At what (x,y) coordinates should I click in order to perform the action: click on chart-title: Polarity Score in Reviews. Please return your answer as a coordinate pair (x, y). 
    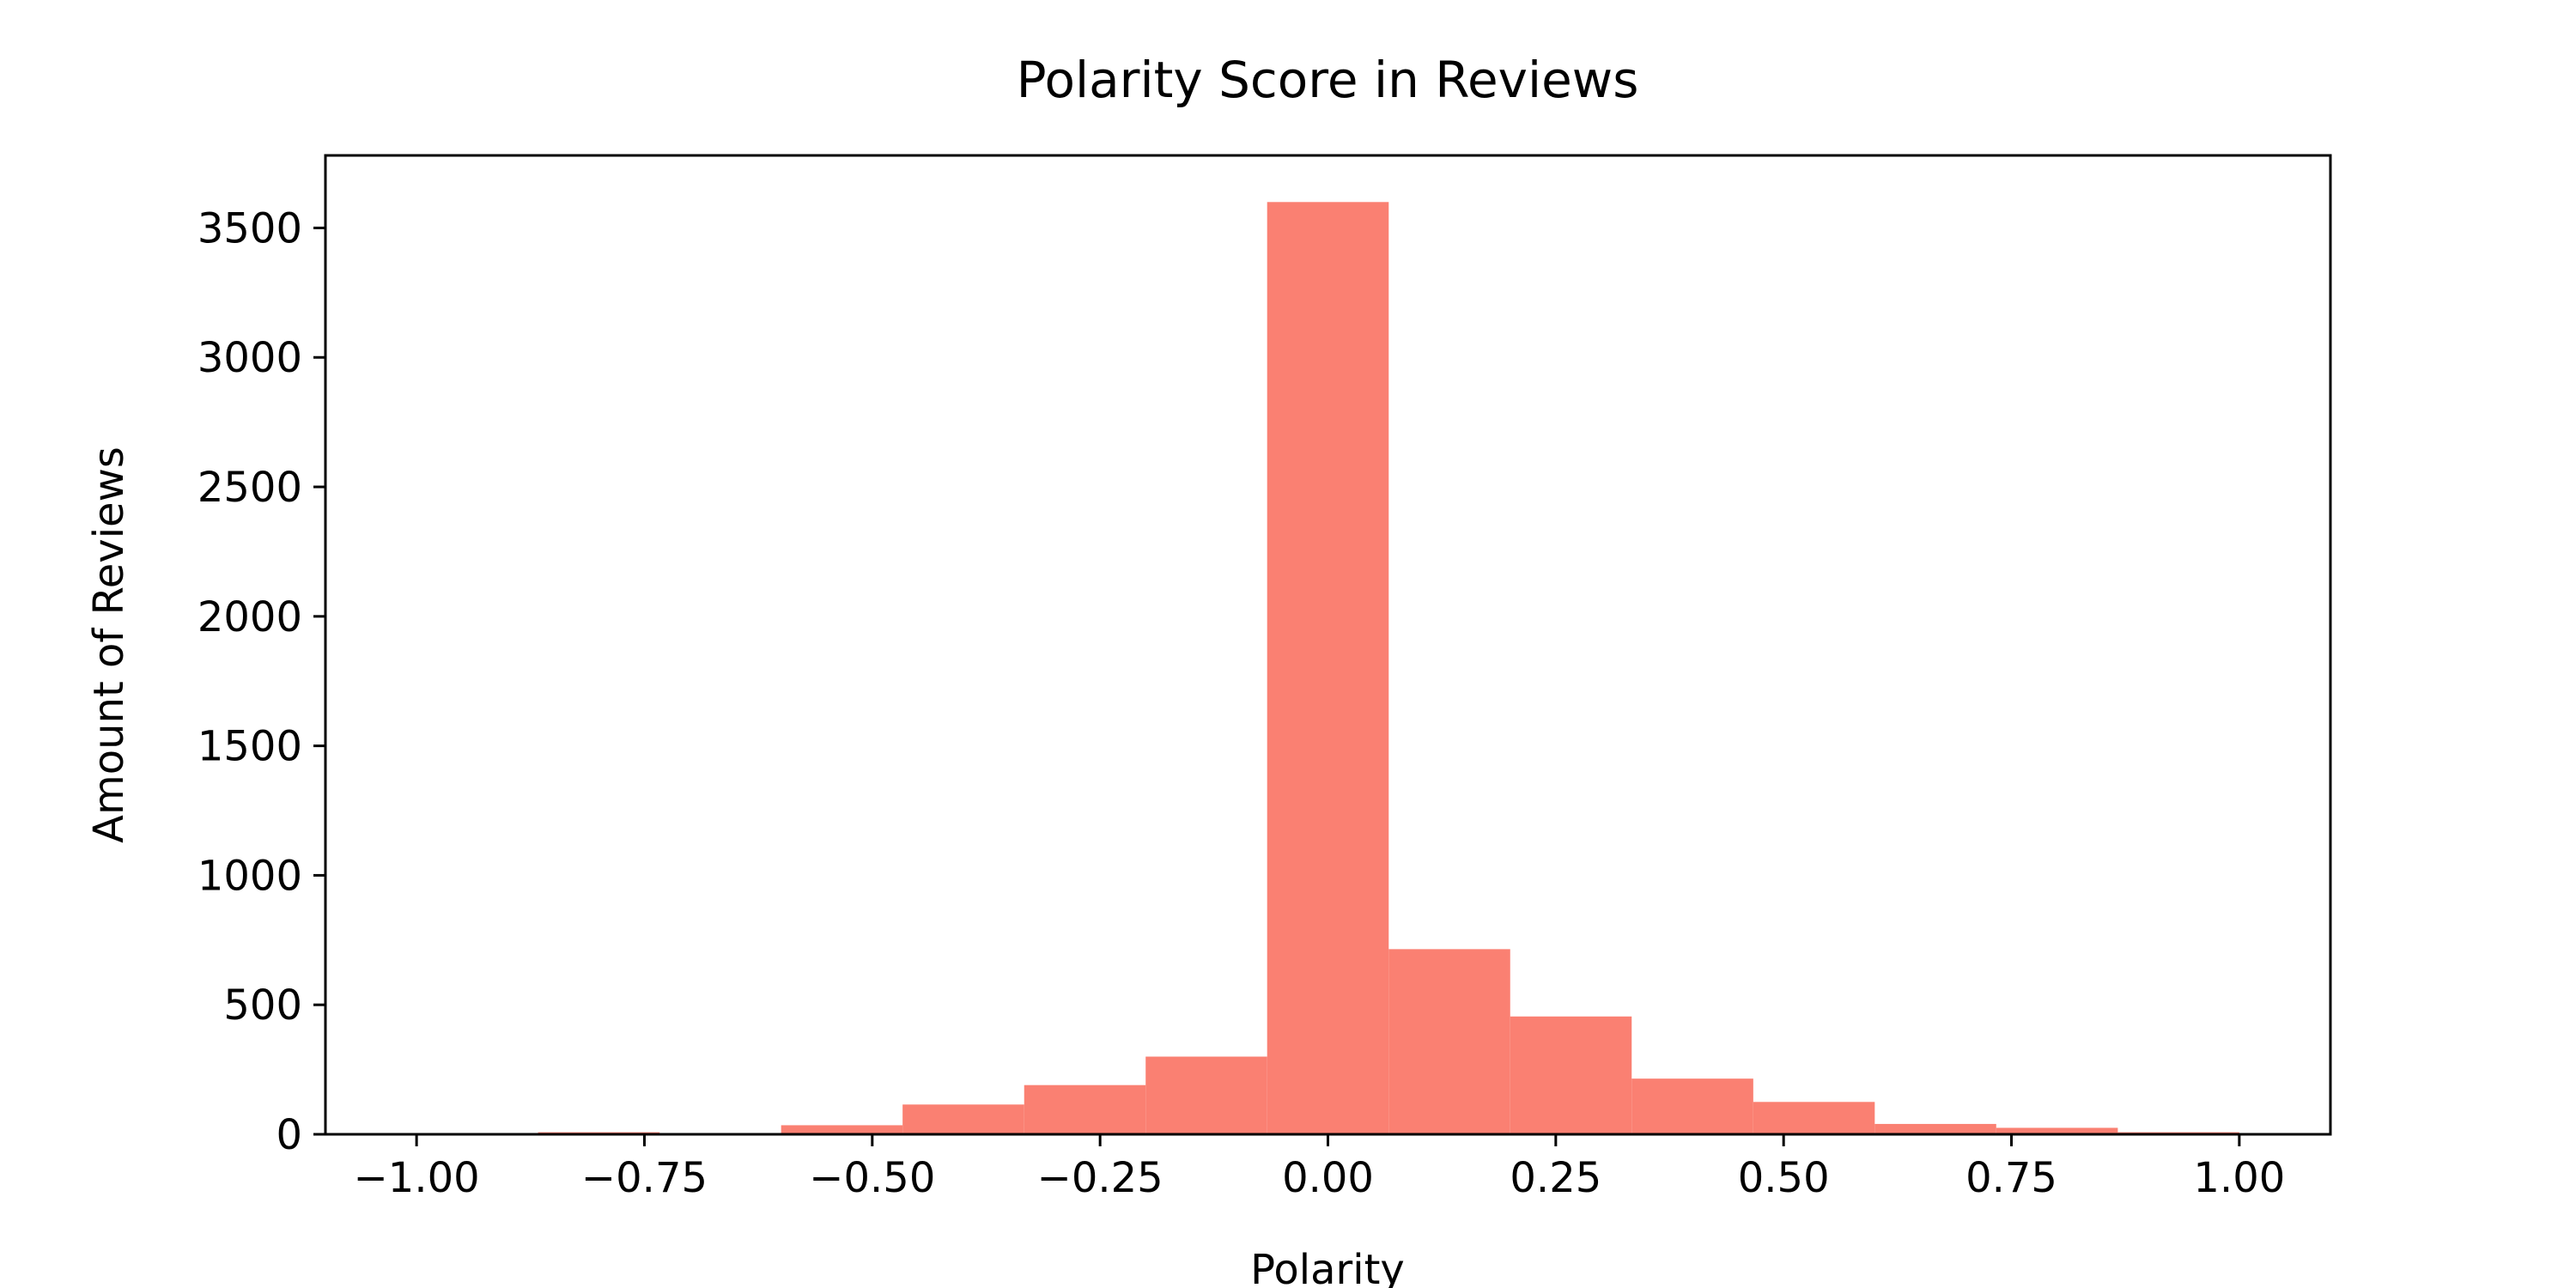
    Looking at the image, I should click on (1328, 80).